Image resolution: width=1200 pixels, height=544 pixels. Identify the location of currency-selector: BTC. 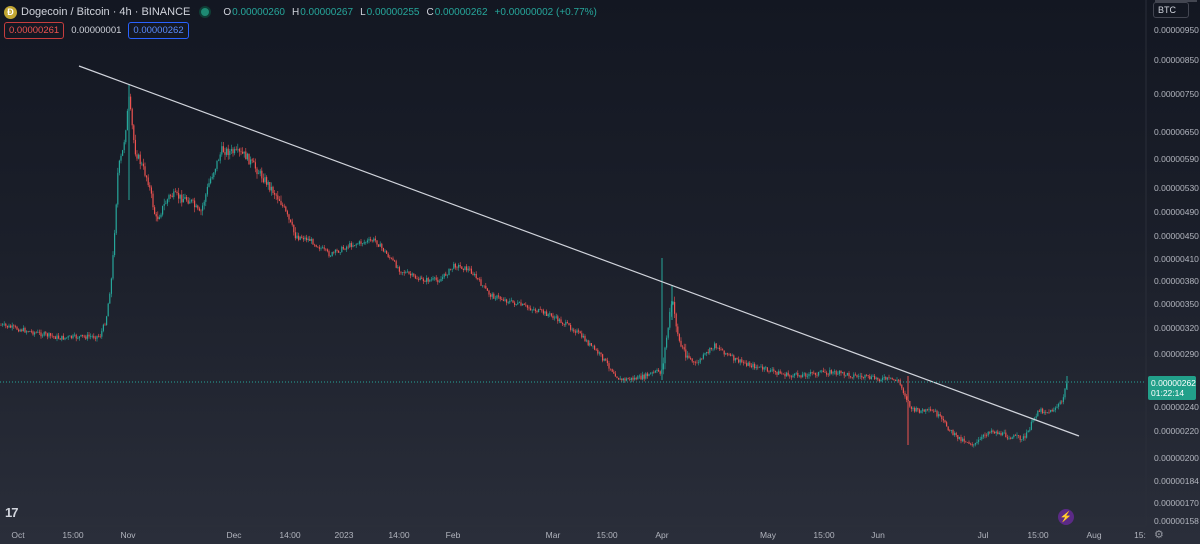
(1171, 10).